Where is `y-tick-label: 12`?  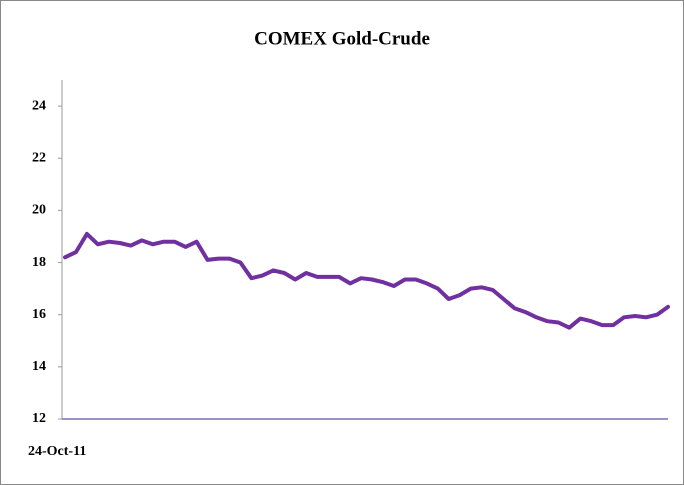 y-tick-label: 12 is located at coordinates (39, 418).